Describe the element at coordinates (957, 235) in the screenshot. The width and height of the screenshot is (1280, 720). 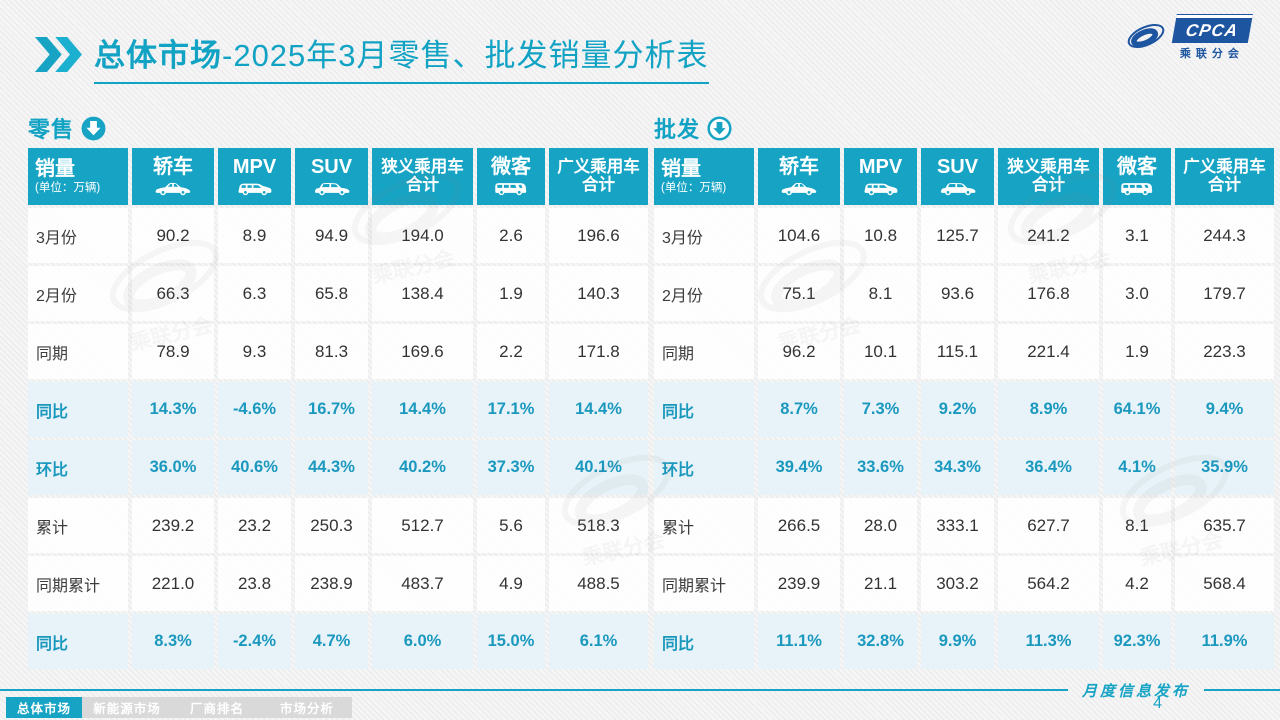
I see `data-cell: 125.7` at that location.